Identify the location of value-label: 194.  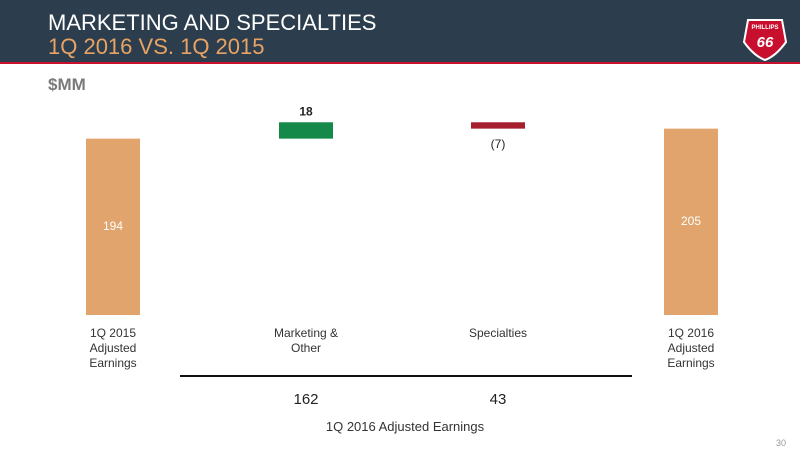
(113, 226).